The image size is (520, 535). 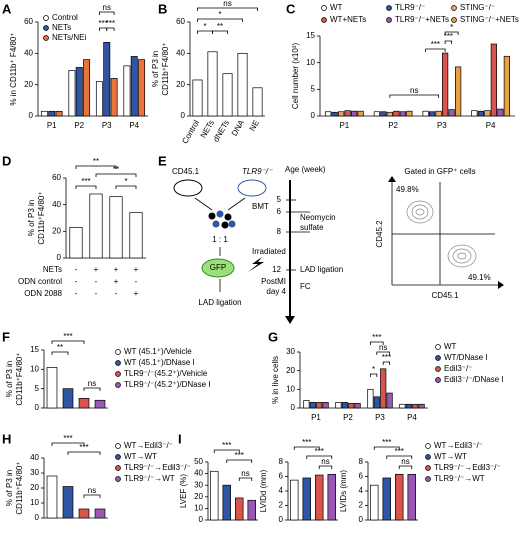 I want to click on x-tick-label: Control, so click(x=190, y=131).